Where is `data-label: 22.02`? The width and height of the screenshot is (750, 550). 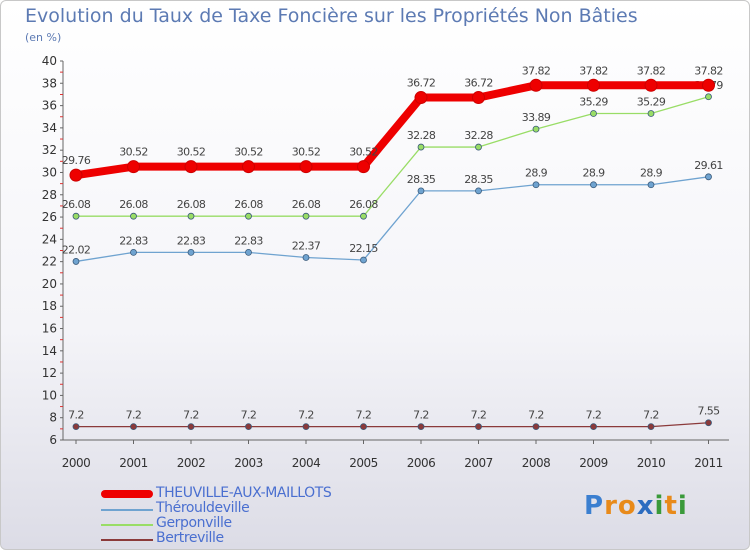
data-label: 22.02 is located at coordinates (76, 249).